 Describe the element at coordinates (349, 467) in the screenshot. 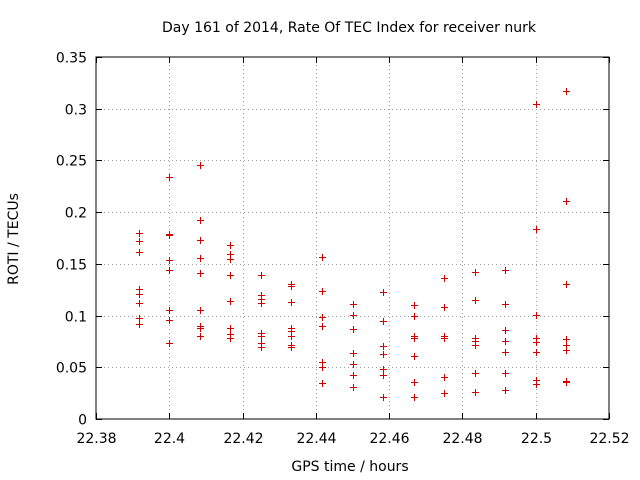

I see `x-axis-label: GPS time / hours` at that location.